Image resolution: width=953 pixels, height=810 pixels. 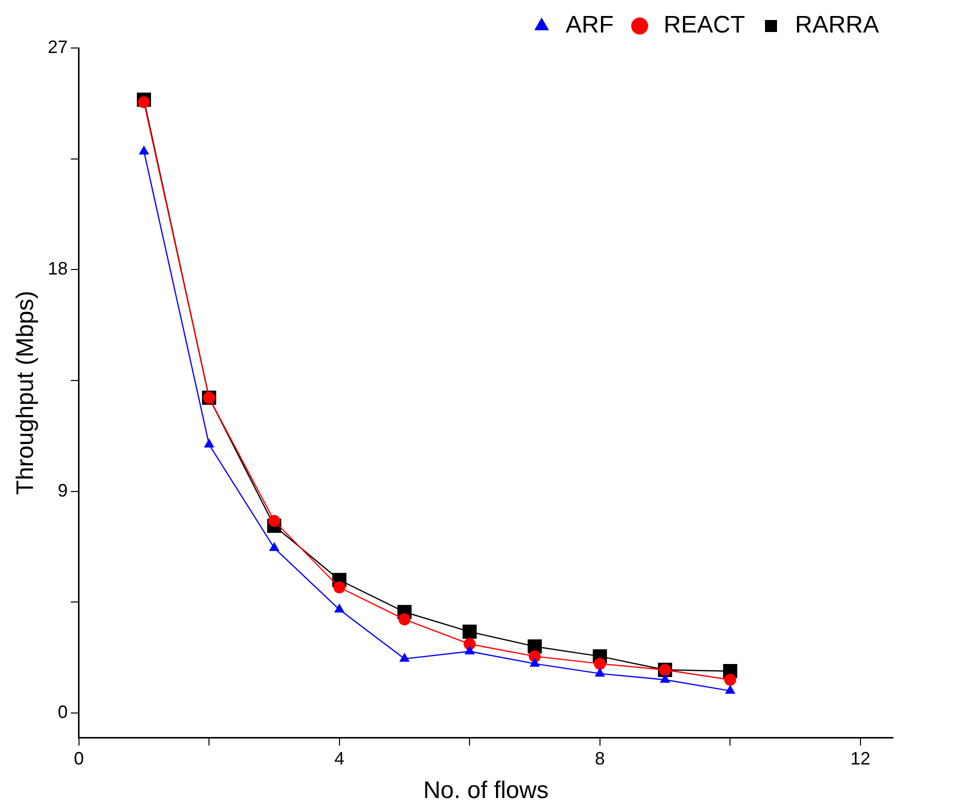 What do you see at coordinates (58, 46) in the screenshot?
I see `y-tick-label: 27` at bounding box center [58, 46].